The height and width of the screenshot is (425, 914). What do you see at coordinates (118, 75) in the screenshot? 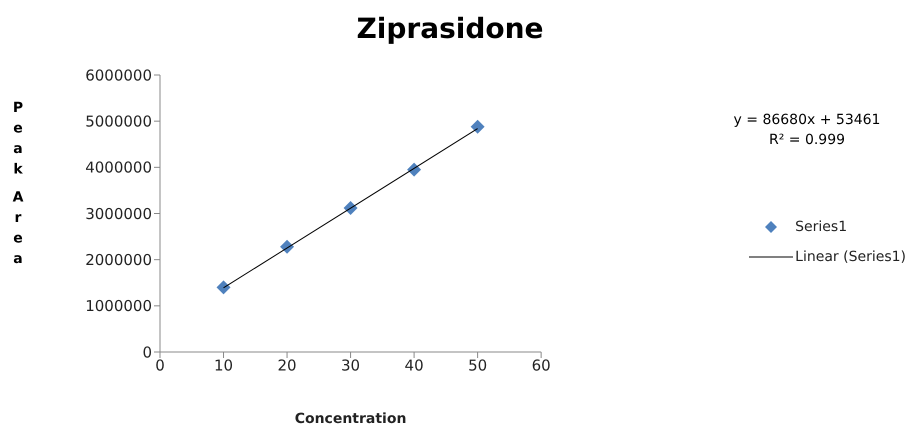
I see `y-tick-label: 6000000` at bounding box center [118, 75].